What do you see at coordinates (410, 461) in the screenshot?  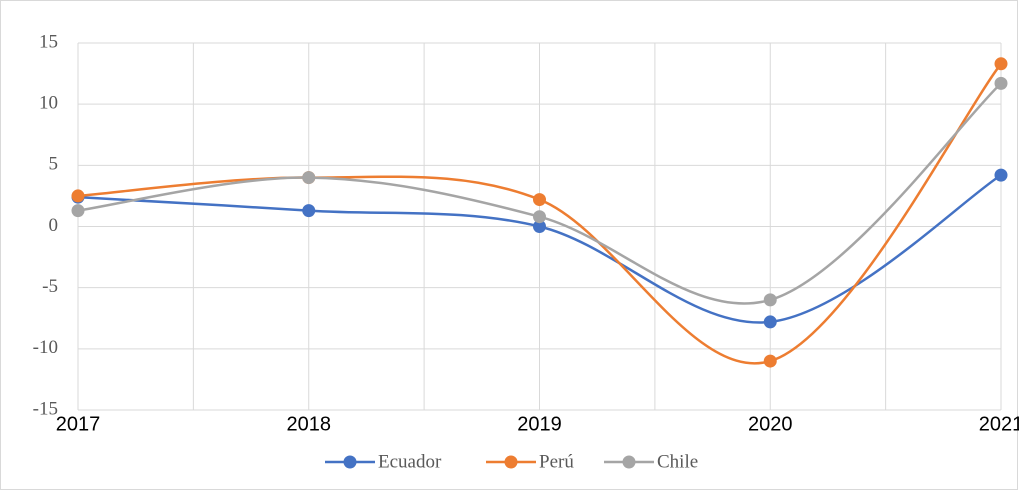 I see `legend-label: Ecuador` at bounding box center [410, 461].